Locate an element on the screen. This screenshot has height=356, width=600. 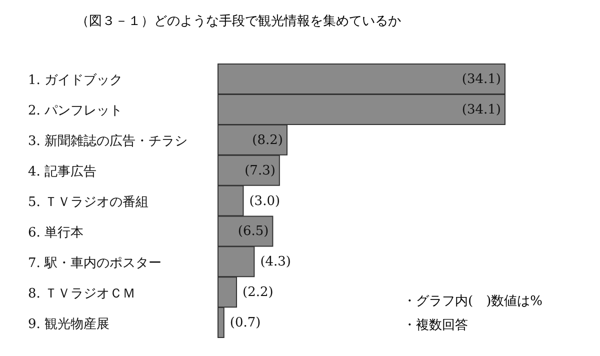
data-label: (0.7) is located at coordinates (245, 323).